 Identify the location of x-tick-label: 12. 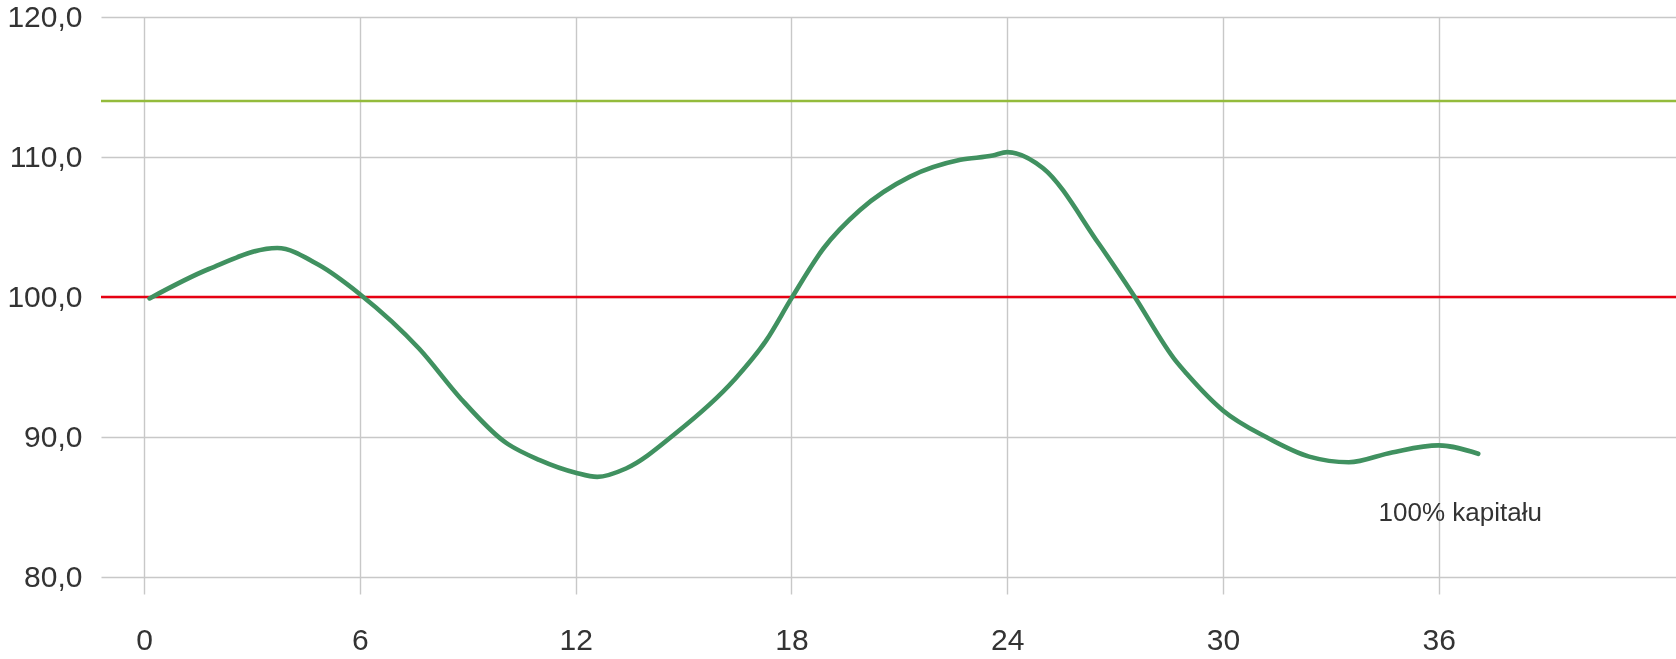
(576, 639).